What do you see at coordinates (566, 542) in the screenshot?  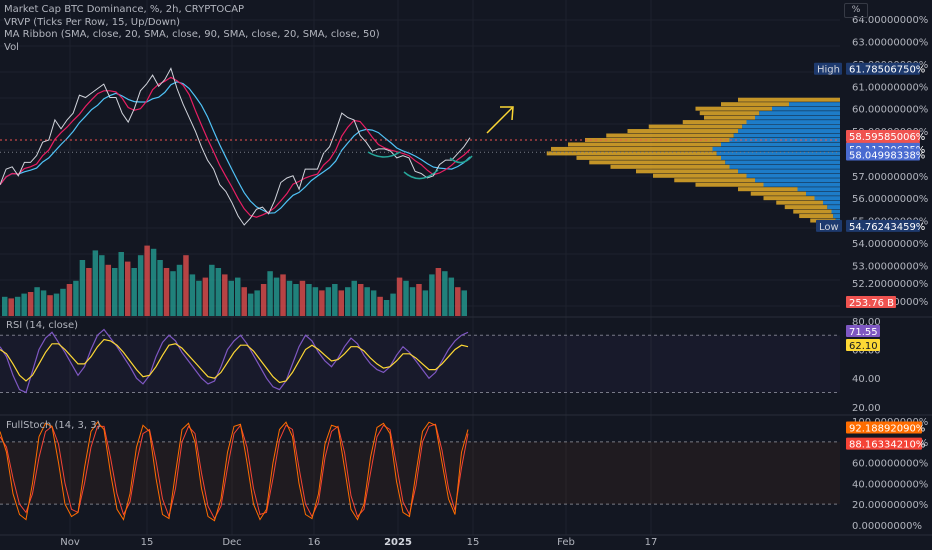 I see `time-axis-tick: Feb` at bounding box center [566, 542].